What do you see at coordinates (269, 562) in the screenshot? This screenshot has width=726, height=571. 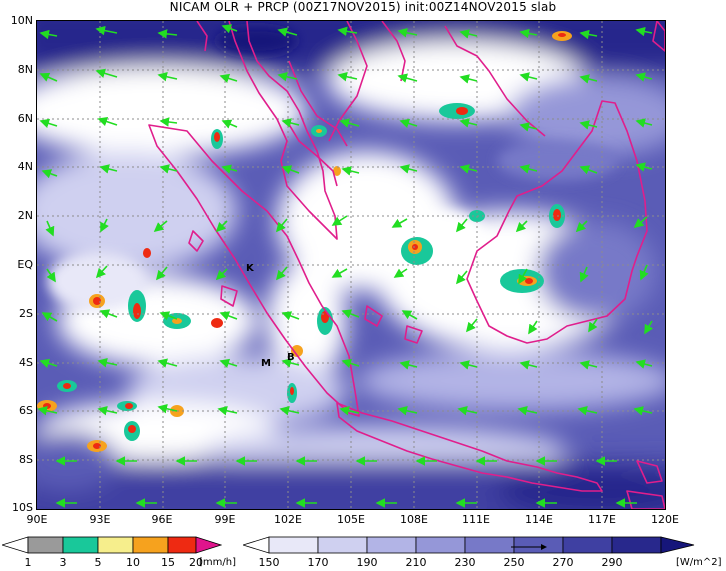 I see `olr-tick: 150` at bounding box center [269, 562].